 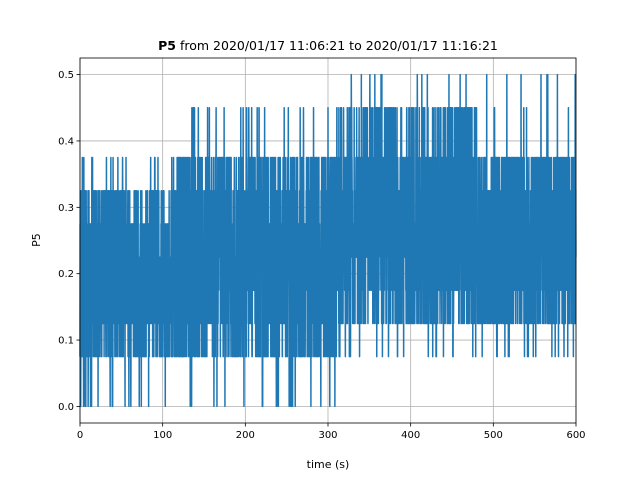 What do you see at coordinates (69, 241) in the screenshot?
I see `y-axis-ticks: 0.0 0.1 0.2 0.3 0.4 0.5` at bounding box center [69, 241].